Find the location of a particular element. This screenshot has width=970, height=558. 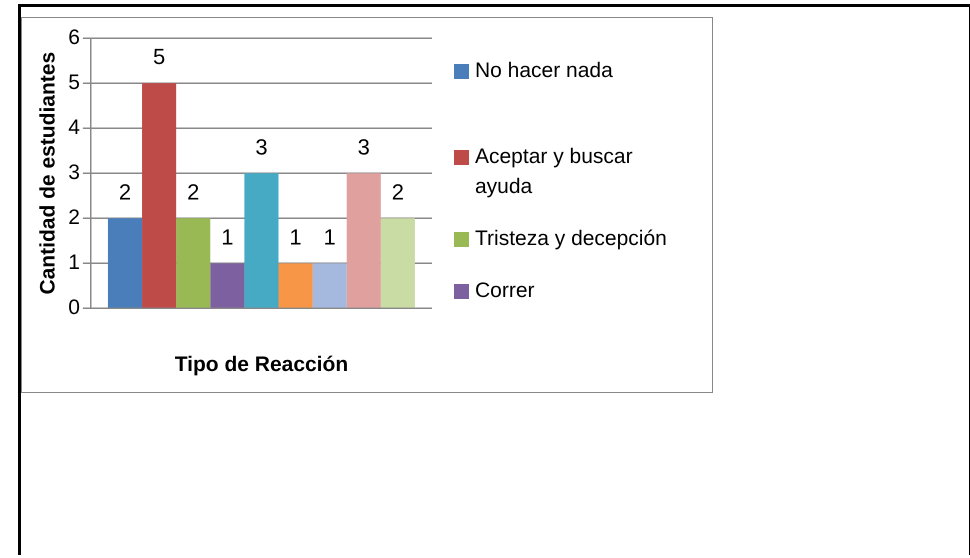

y-tick-label: 2 is located at coordinates (74, 218).